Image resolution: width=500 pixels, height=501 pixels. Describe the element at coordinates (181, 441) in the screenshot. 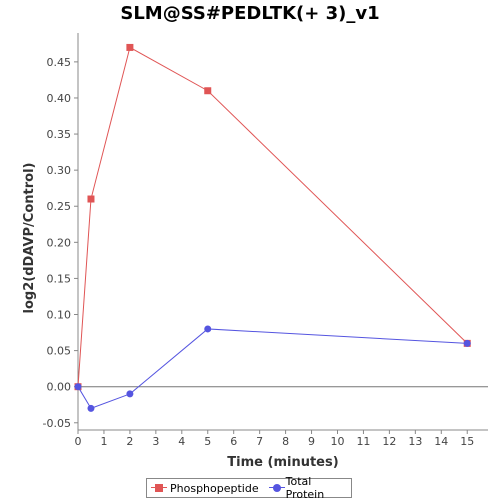

I see `x-tick-label: 4` at that location.